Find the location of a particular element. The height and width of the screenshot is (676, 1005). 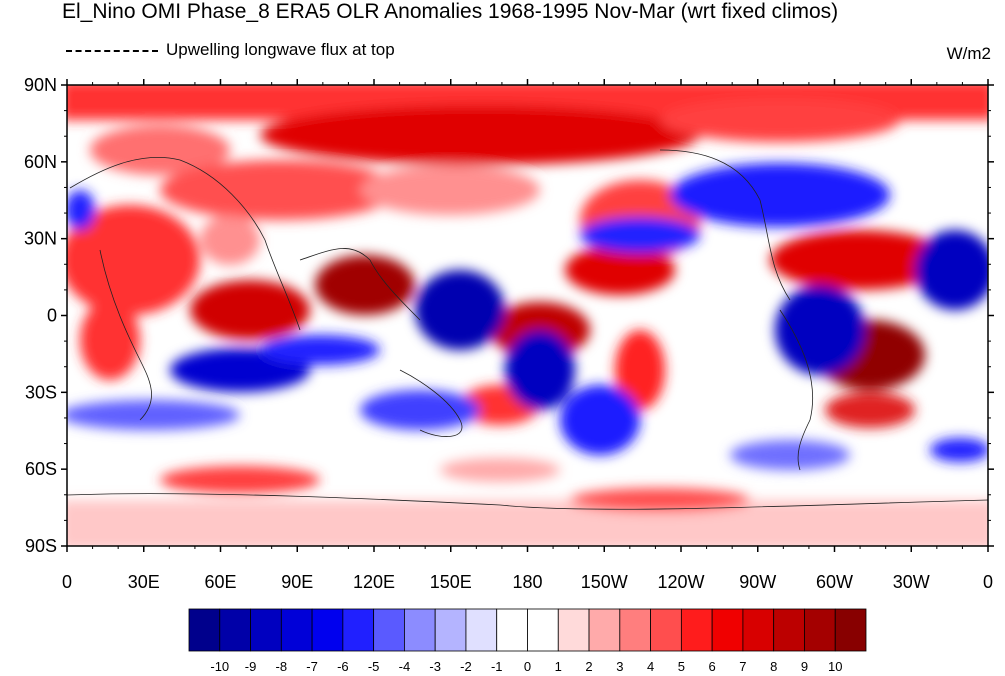

lat-tick-label: 90N is located at coordinates (40, 85).